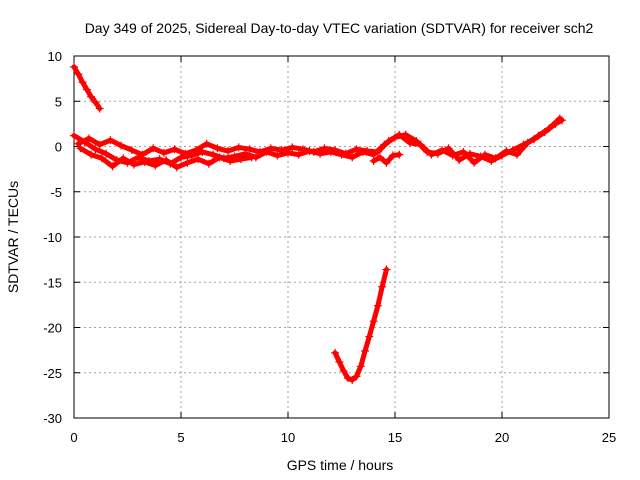  I want to click on series-main-b, so click(319, 140).